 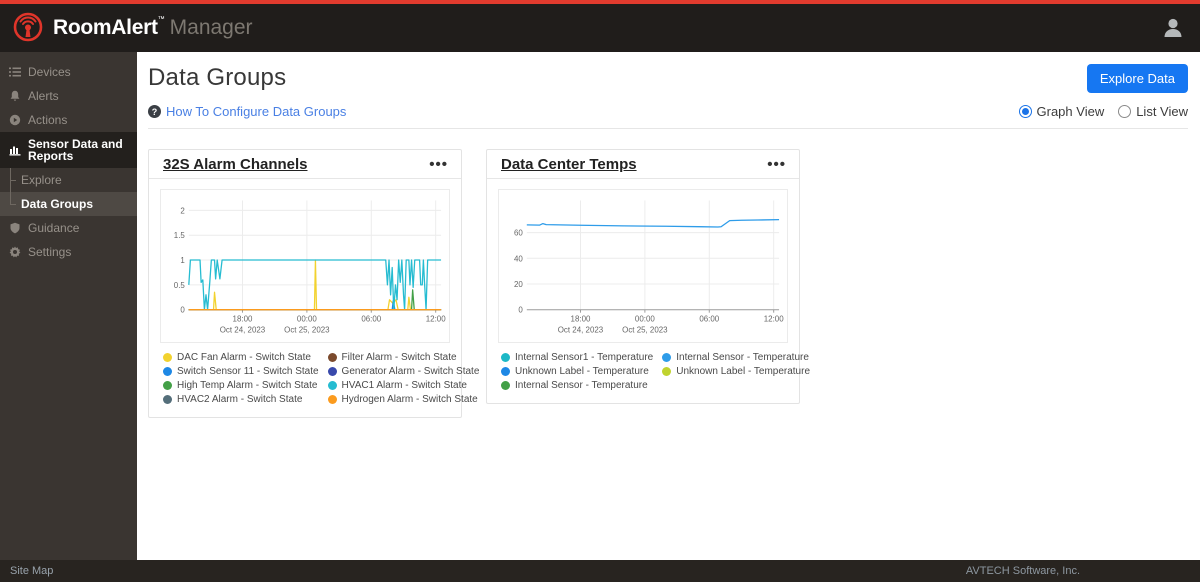 What do you see at coordinates (15, 228) in the screenshot?
I see `shield-icon` at bounding box center [15, 228].